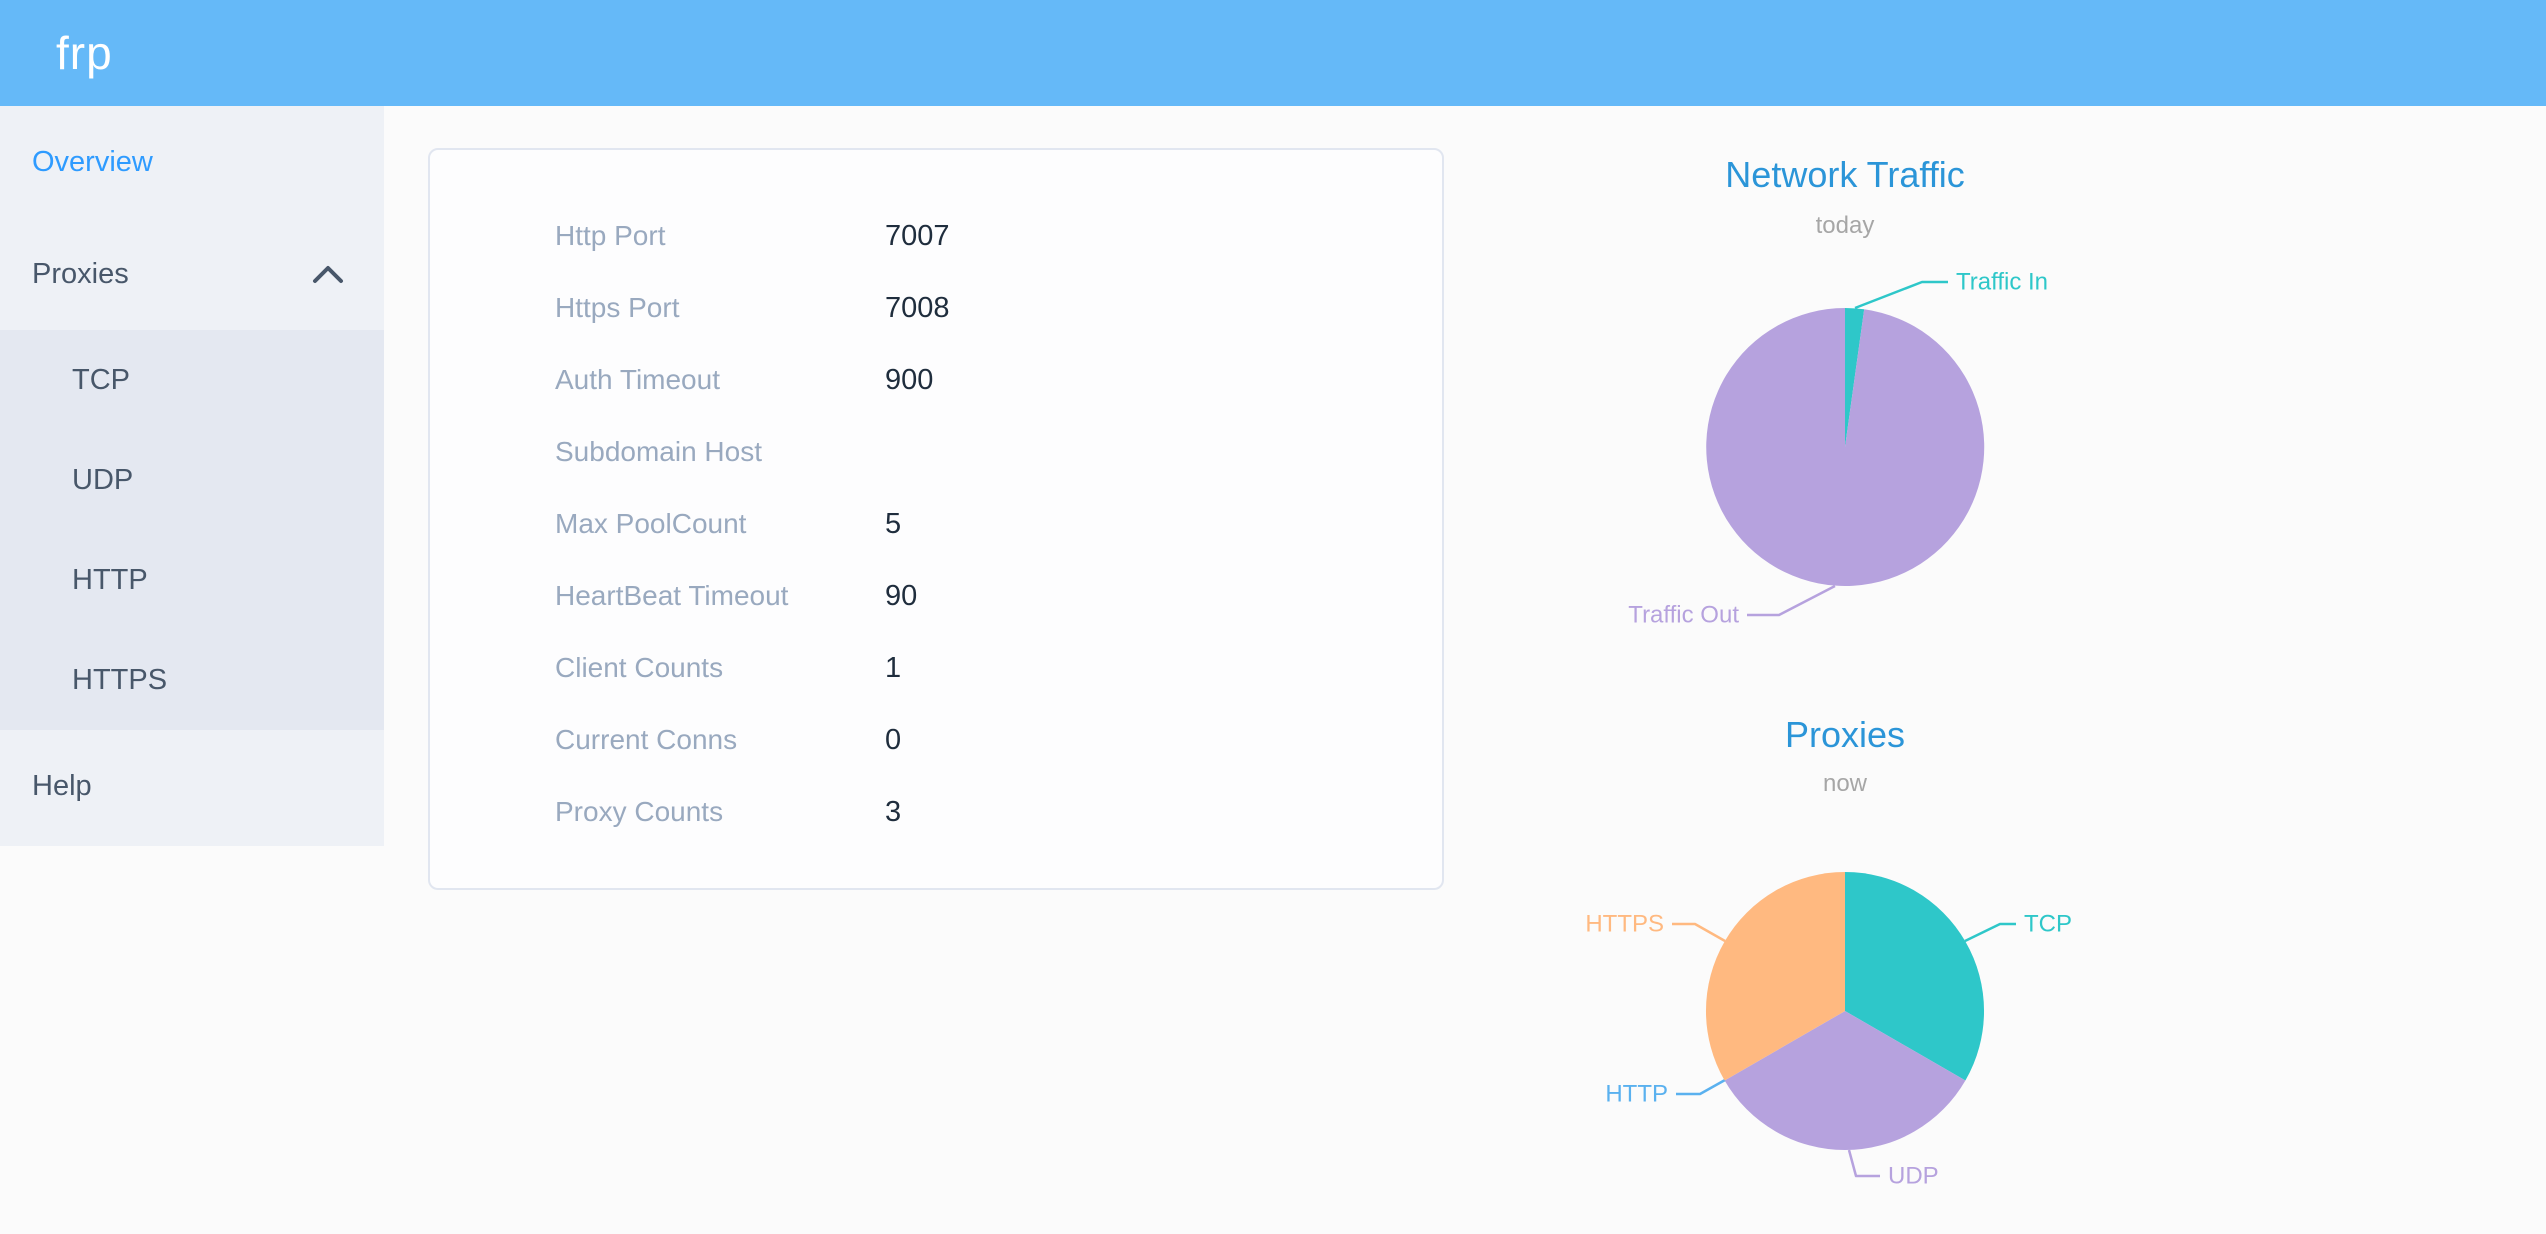  Describe the element at coordinates (2048, 924) in the screenshot. I see `pie-slice-label-tcp: TCP` at that location.